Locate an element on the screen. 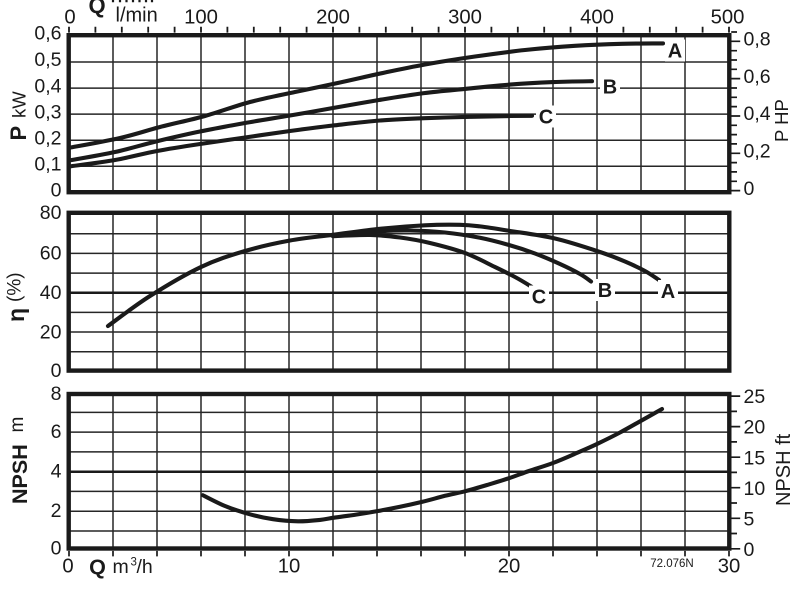 The height and width of the screenshot is (595, 809). svg-text: kW is located at coordinates (19, 104).